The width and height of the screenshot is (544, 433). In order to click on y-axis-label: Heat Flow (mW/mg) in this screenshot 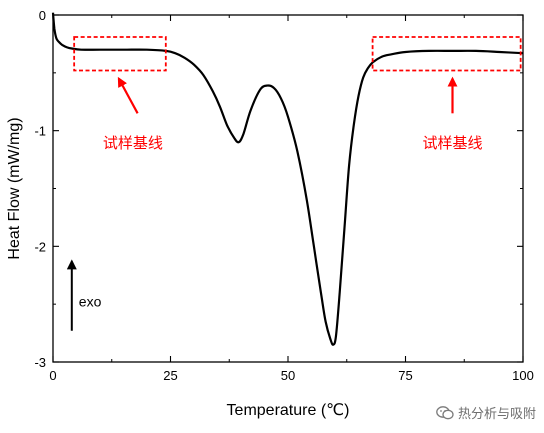, I will do `click(14, 188)`.